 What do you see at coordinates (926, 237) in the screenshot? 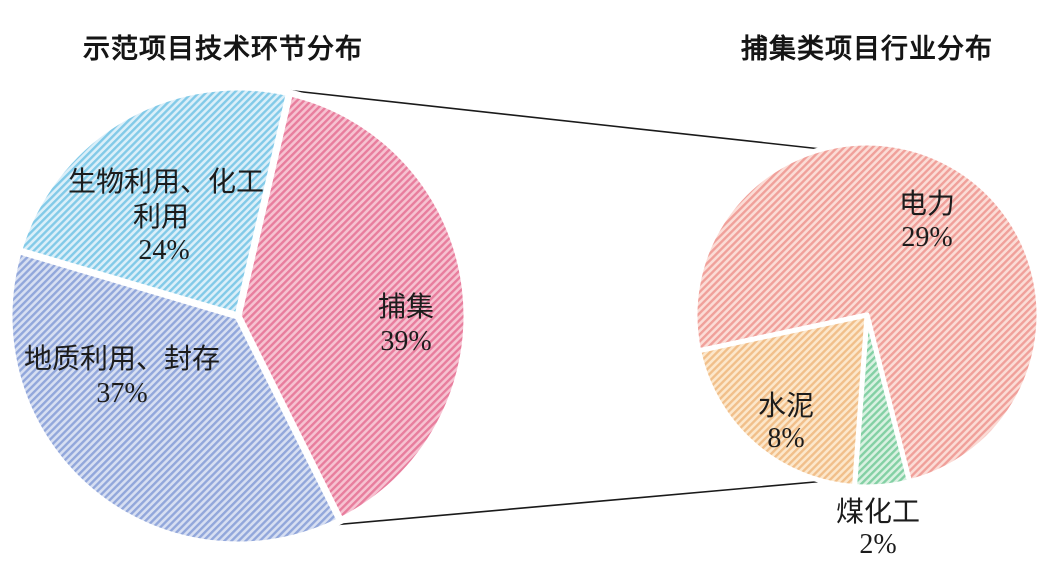
I see `slice-pct-power: 29%` at bounding box center [926, 237].